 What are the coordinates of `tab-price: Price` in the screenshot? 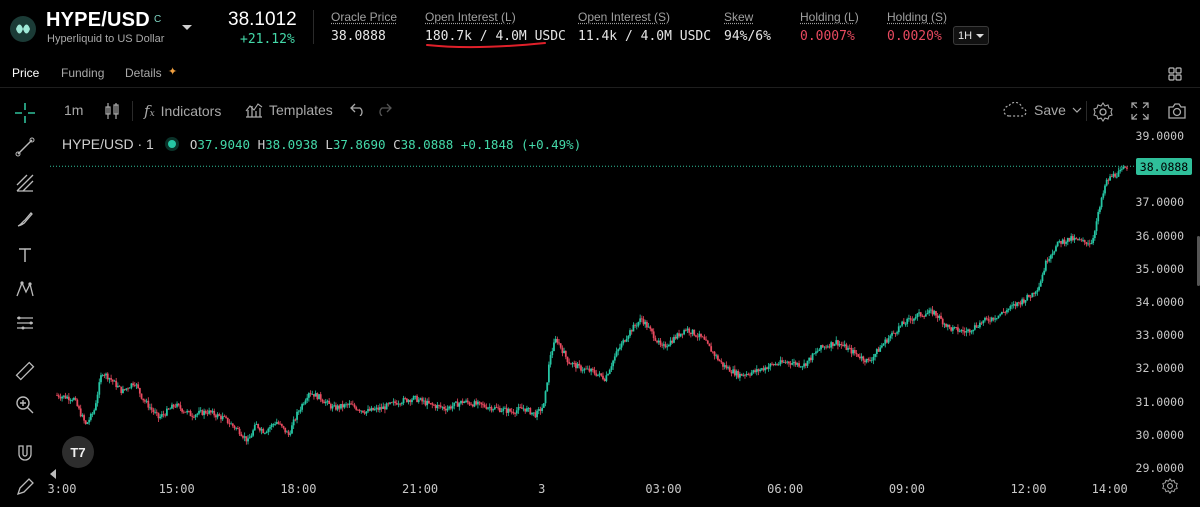 It's located at (26, 73).